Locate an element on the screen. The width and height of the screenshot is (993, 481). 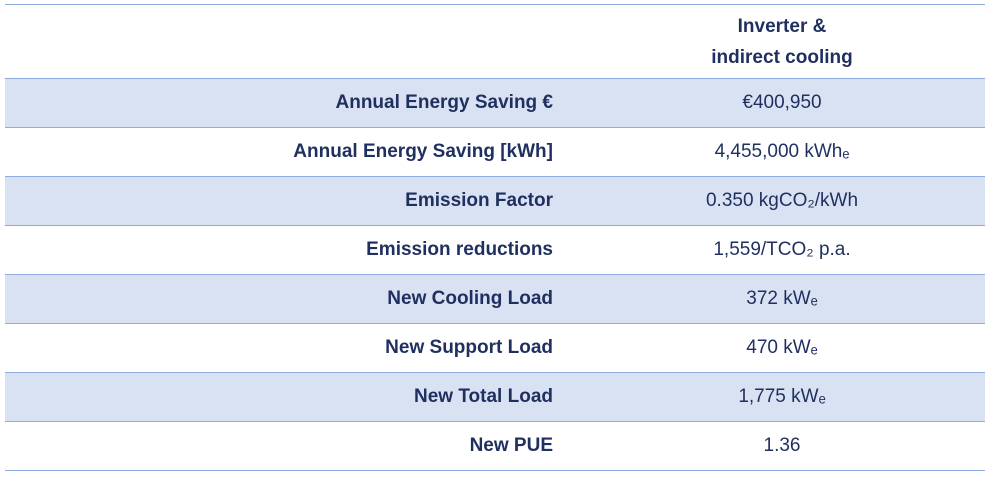
table-row: Emission reductions 1,559/TCO₂ p.a. is located at coordinates (495, 250).